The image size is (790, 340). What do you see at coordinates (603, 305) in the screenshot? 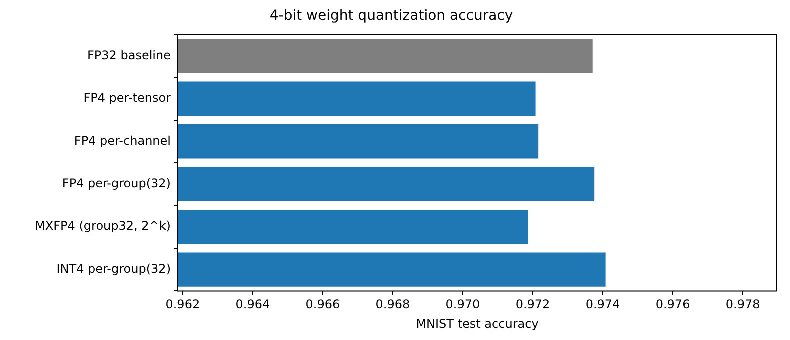
I see `x-tick-label: 0.974` at bounding box center [603, 305].